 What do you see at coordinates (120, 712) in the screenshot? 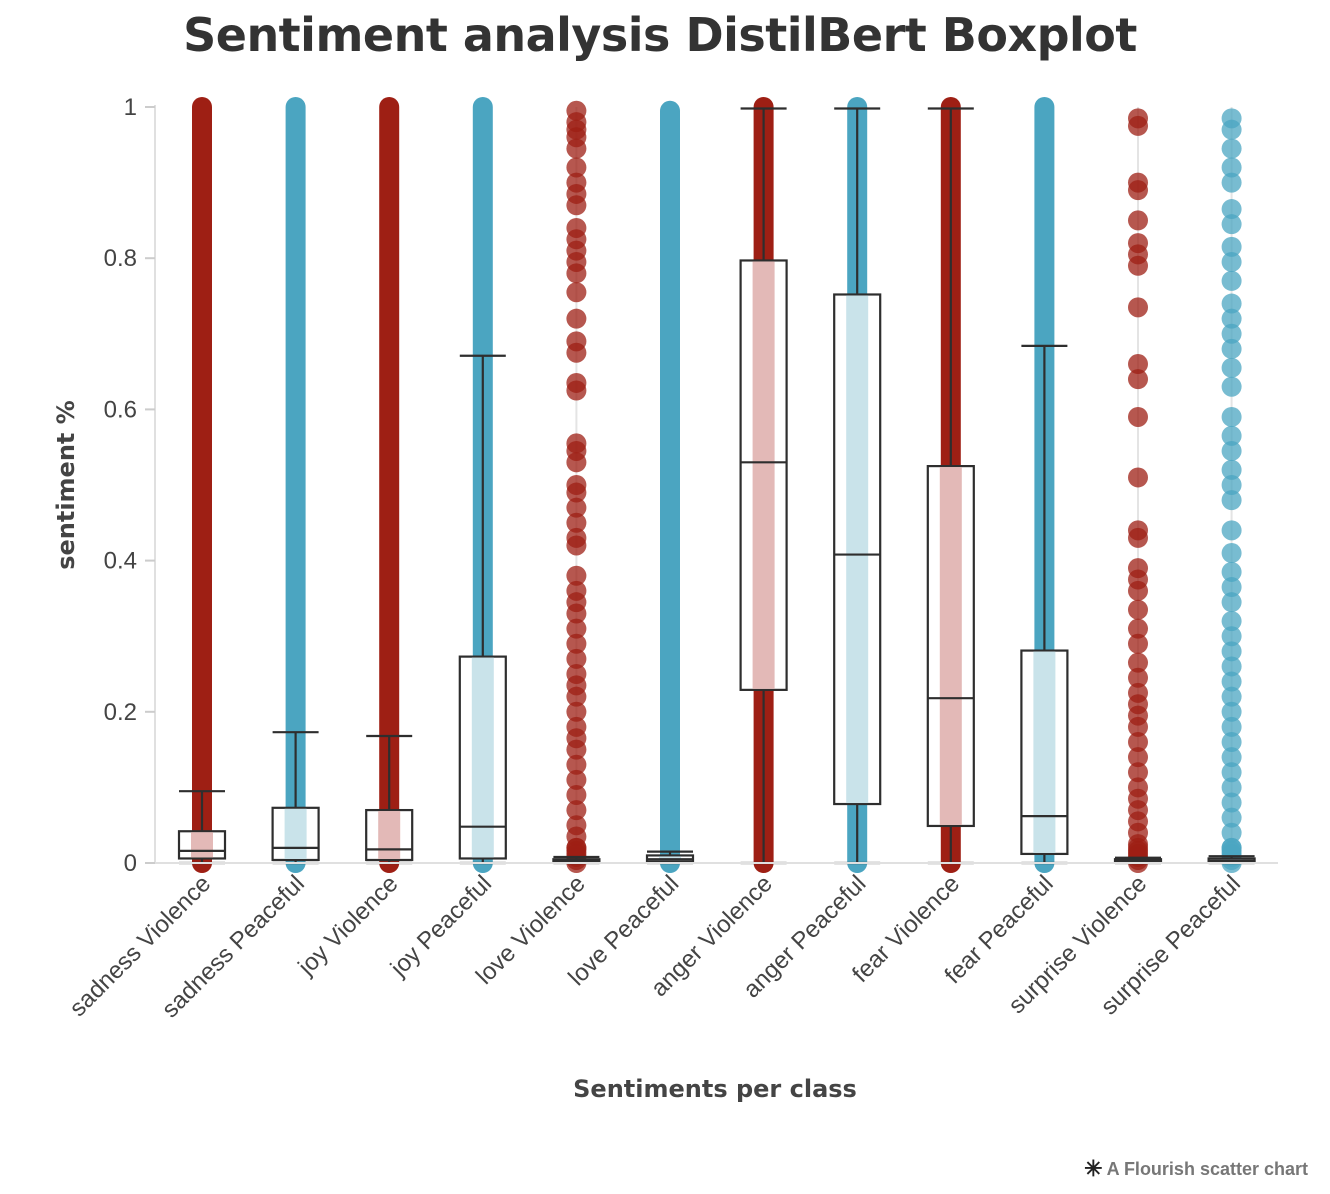
I see `y-tick-label: 0.2` at bounding box center [120, 712].